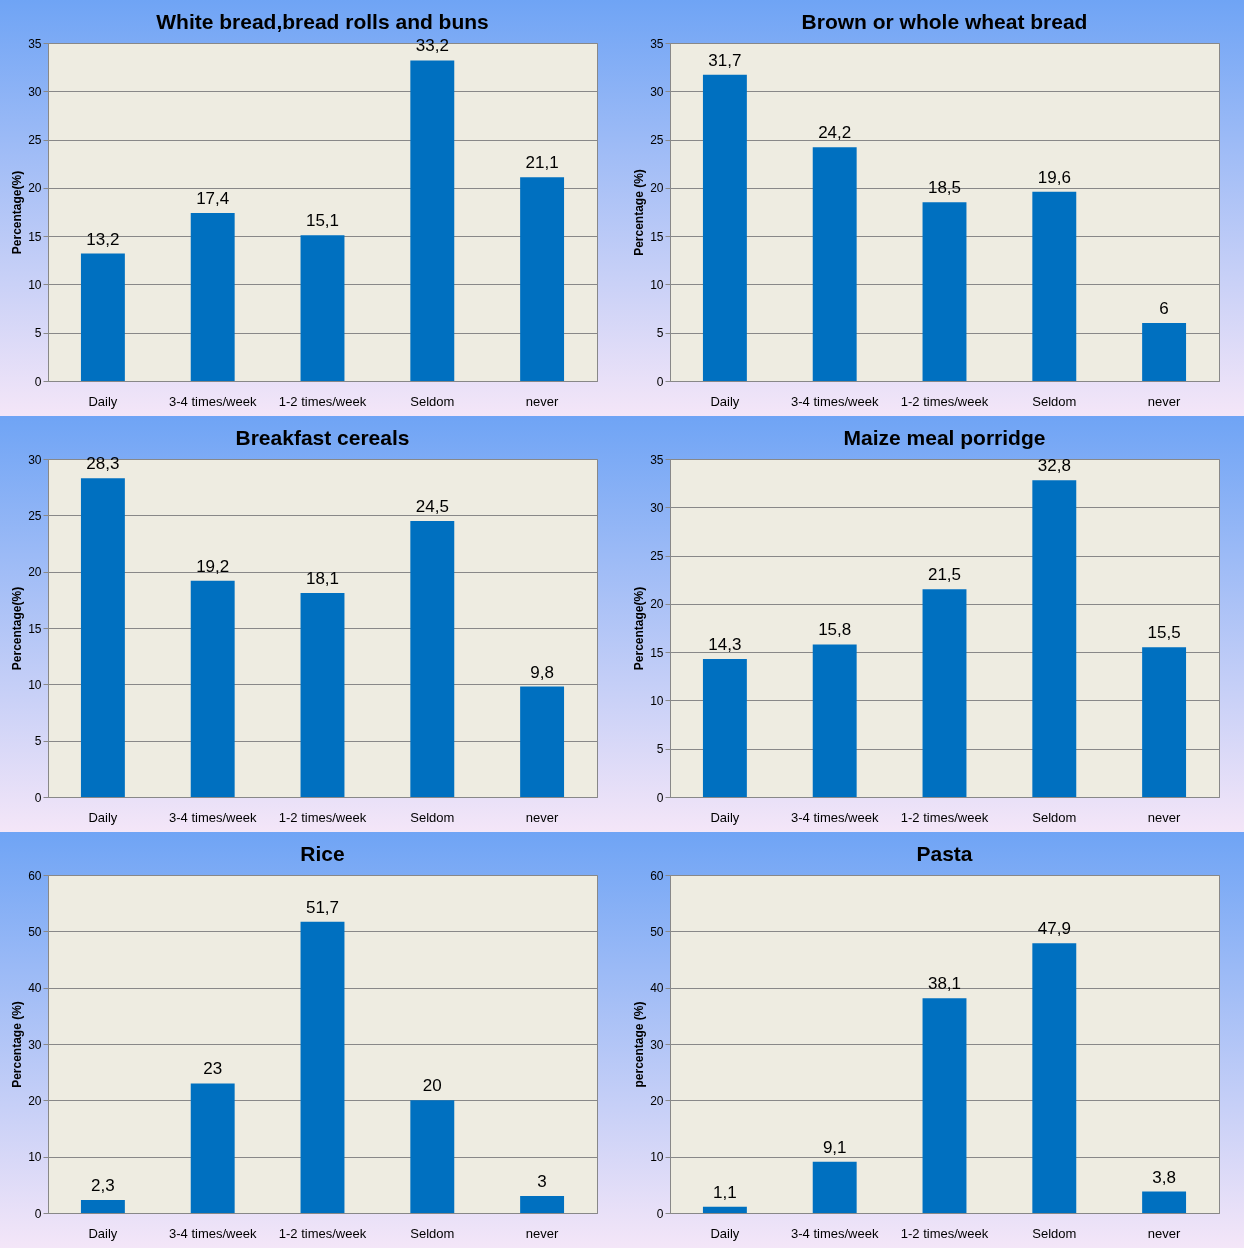 Image resolution: width=1244 pixels, height=1249 pixels. I want to click on y-axis-title: Percentage (%), so click(17, 1044).